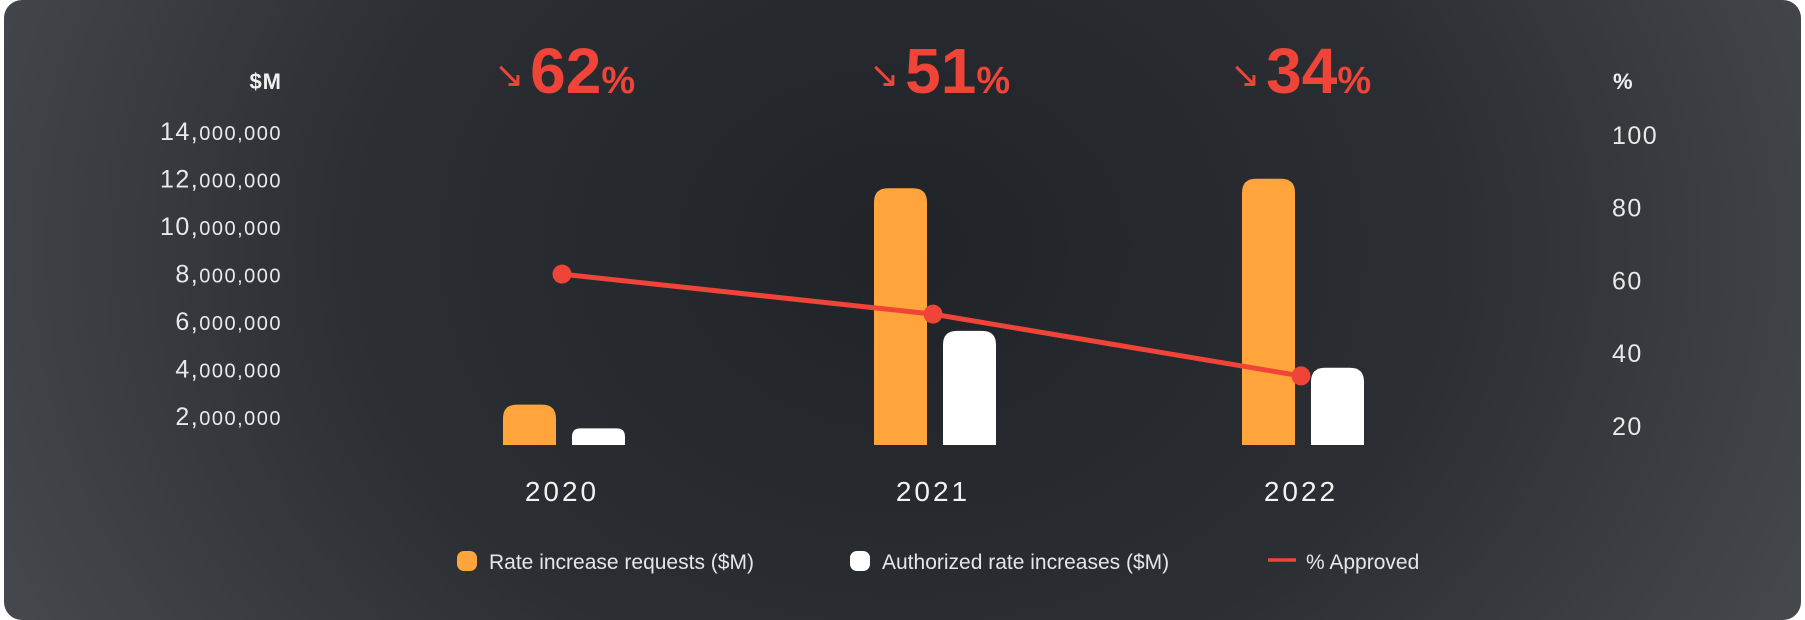 The width and height of the screenshot is (1805, 620). What do you see at coordinates (1627, 209) in the screenshot?
I see `right-tick-label: 80` at bounding box center [1627, 209].